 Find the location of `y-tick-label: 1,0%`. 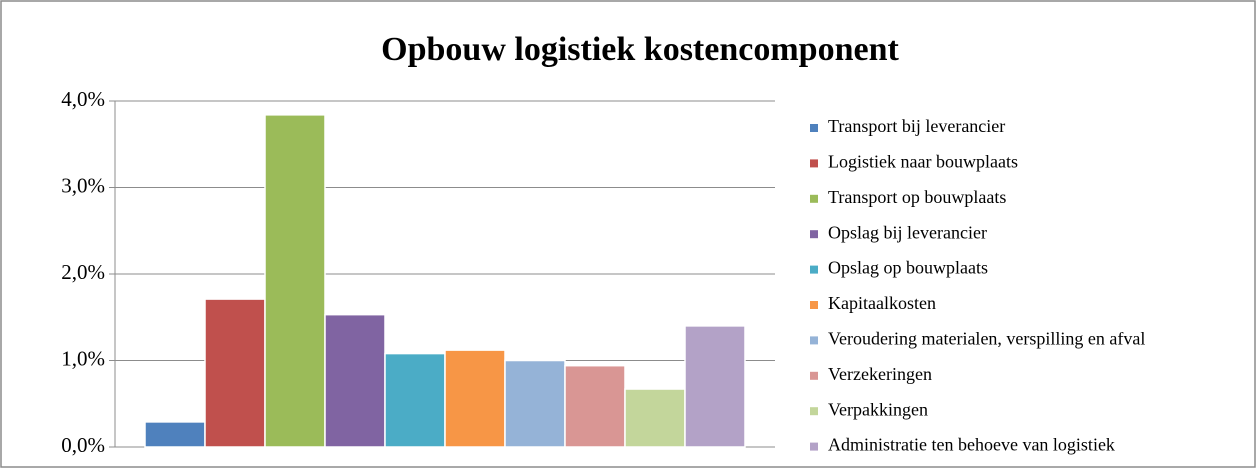

y-tick-label: 1,0% is located at coordinates (83, 358).